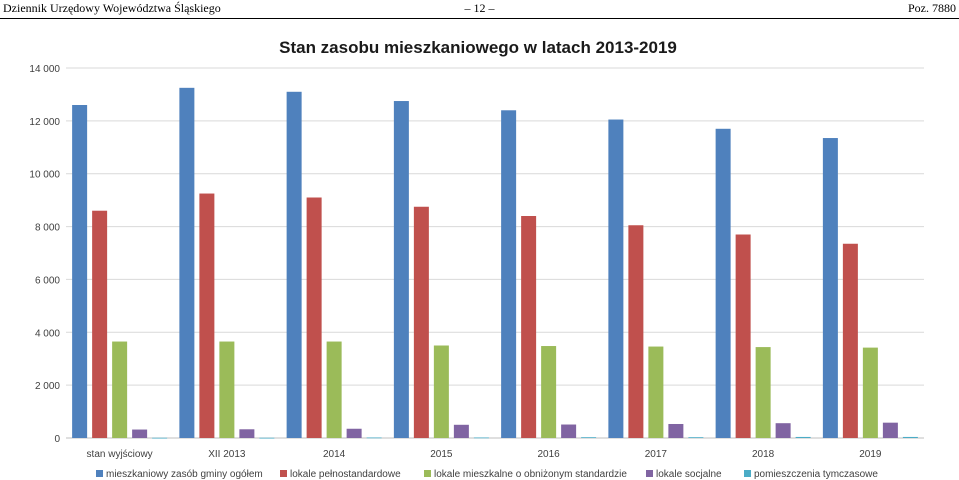 The width and height of the screenshot is (959, 480). Describe the element at coordinates (656, 454) in the screenshot. I see `x-tick-label: 2017` at that location.